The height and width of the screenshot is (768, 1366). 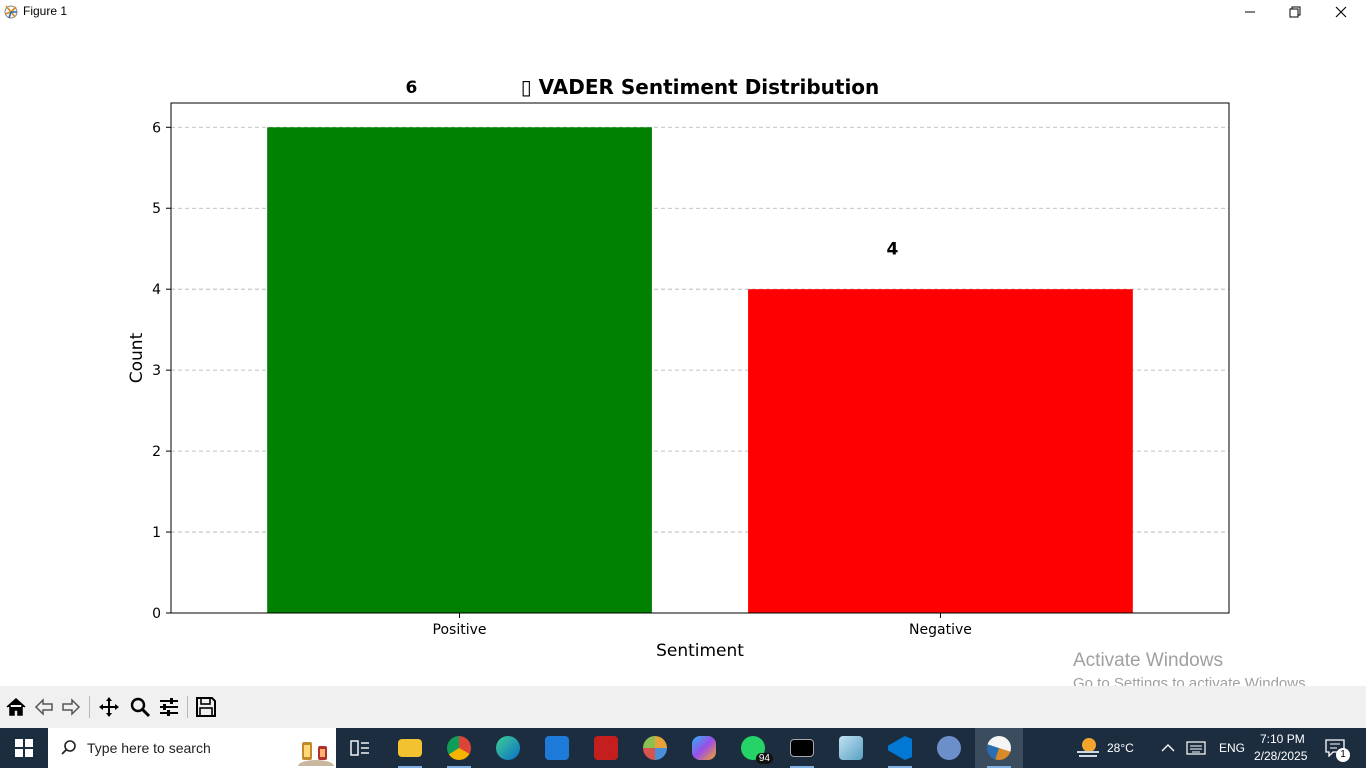 I want to click on x-axis-label: Sentiment, so click(x=700, y=651).